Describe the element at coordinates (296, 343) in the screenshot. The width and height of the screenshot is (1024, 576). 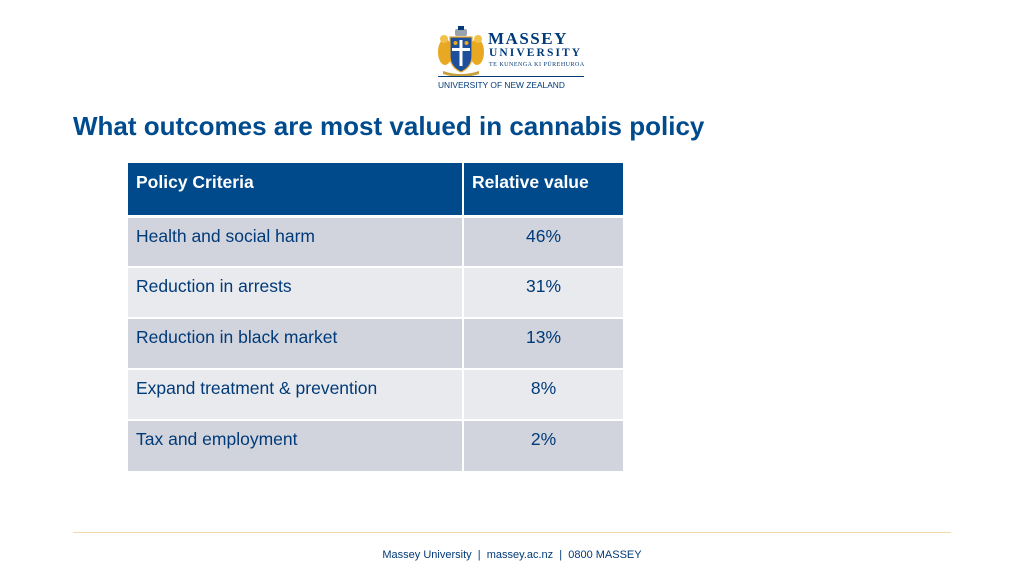
I see `criteria-cell: Reduction in black market` at that location.